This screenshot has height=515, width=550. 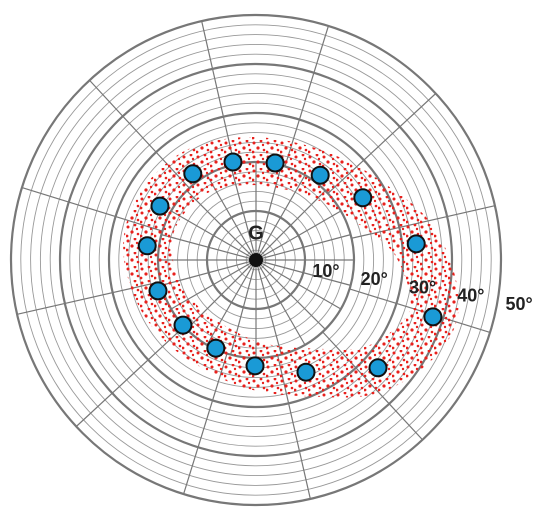 I want to click on r-tick-label: 20°, so click(x=374, y=279).